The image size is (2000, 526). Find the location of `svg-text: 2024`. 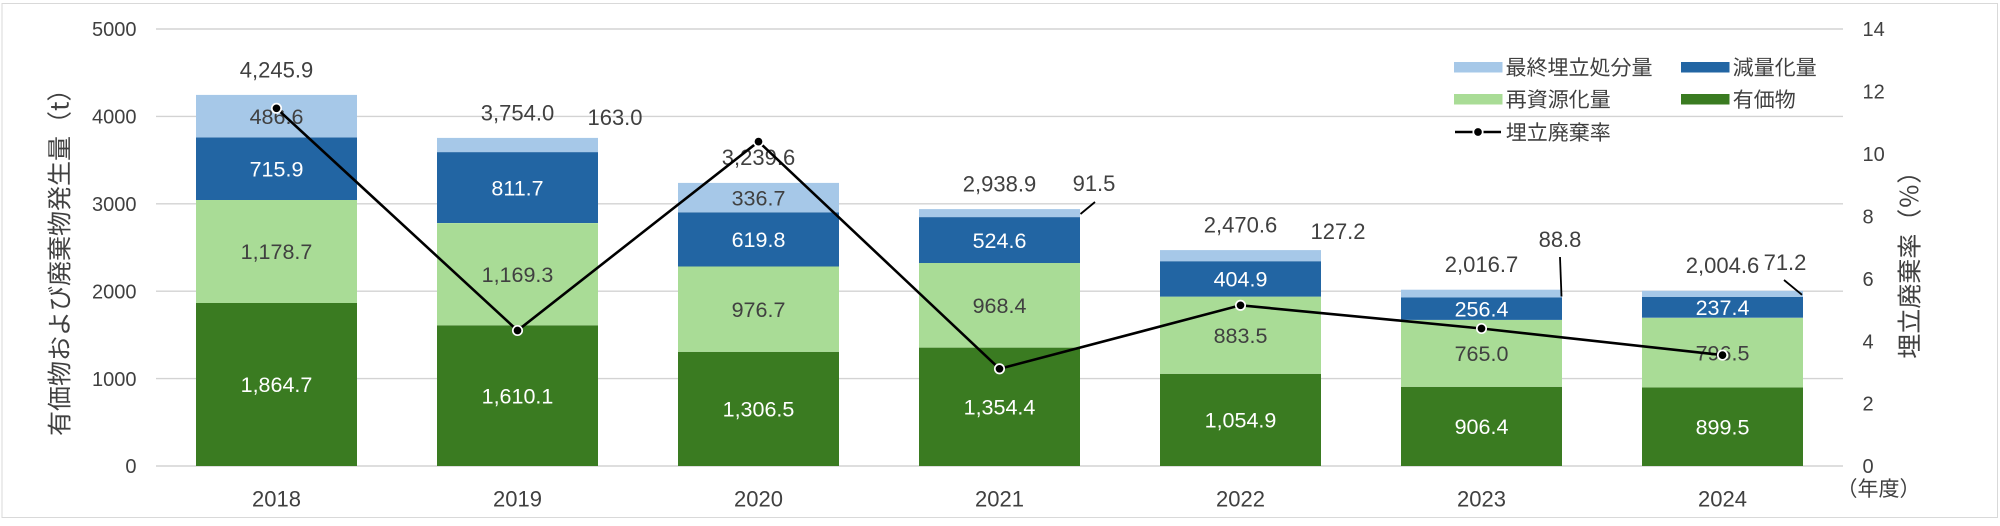

svg-text: 2024 is located at coordinates (1722, 498).